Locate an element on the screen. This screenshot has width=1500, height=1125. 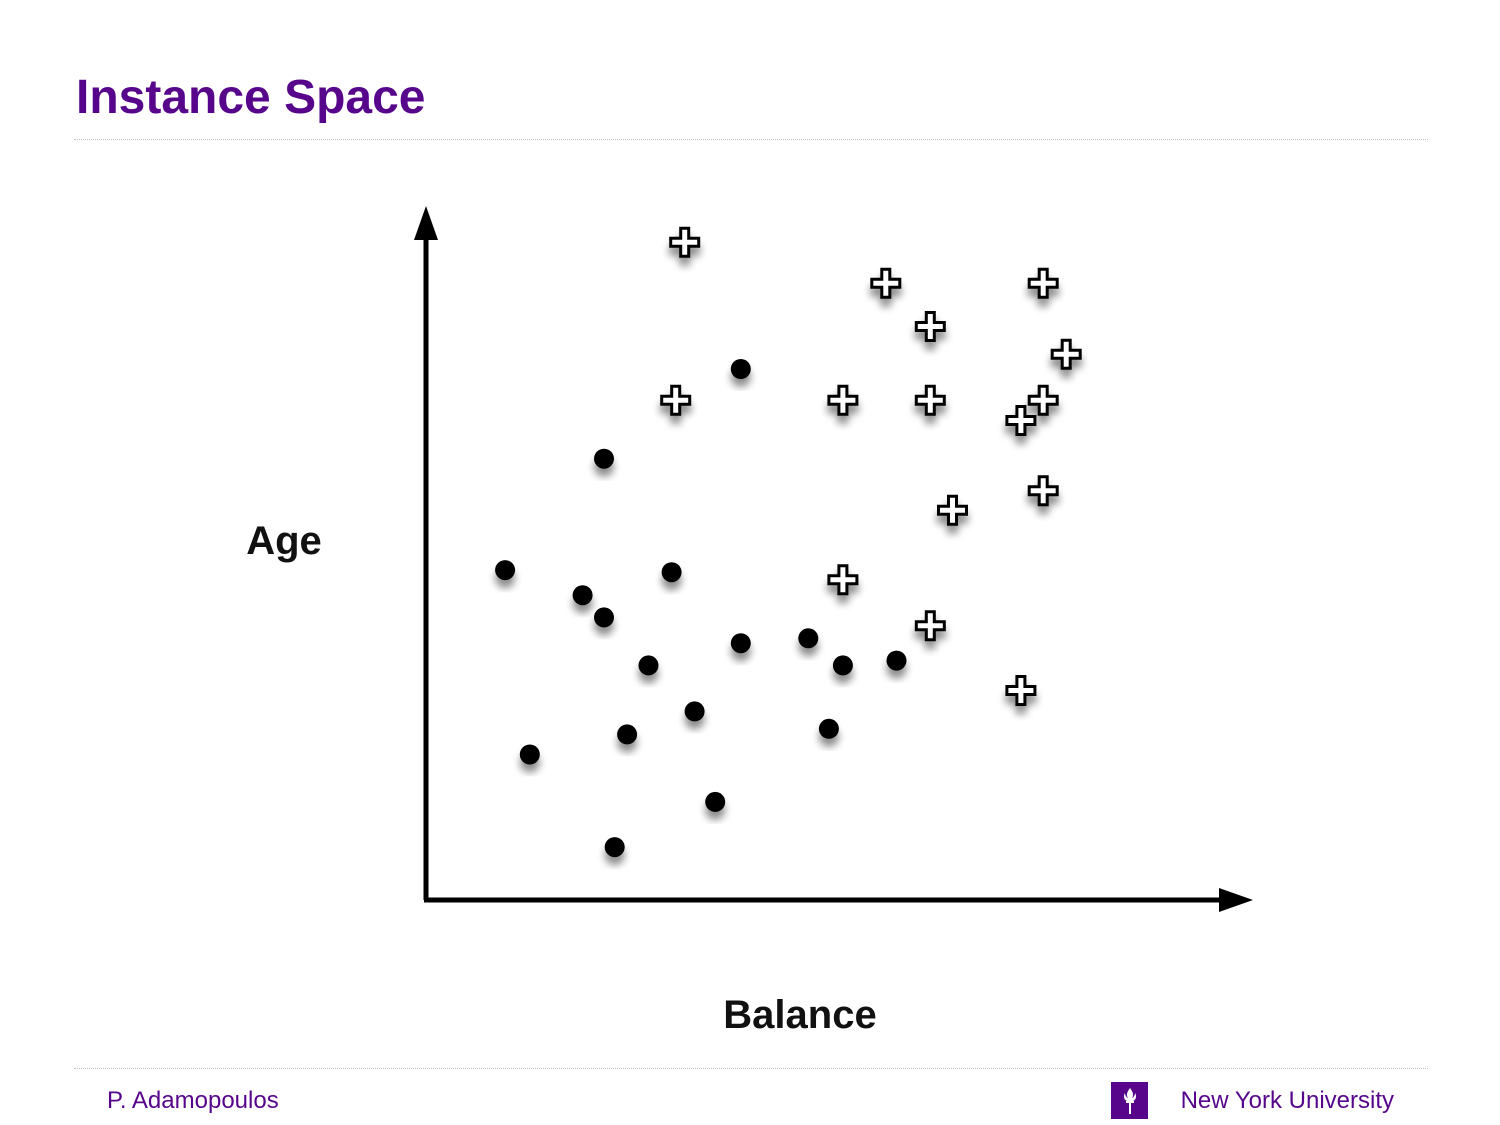
footer-organization: New York University is located at coordinates (1287, 1100).